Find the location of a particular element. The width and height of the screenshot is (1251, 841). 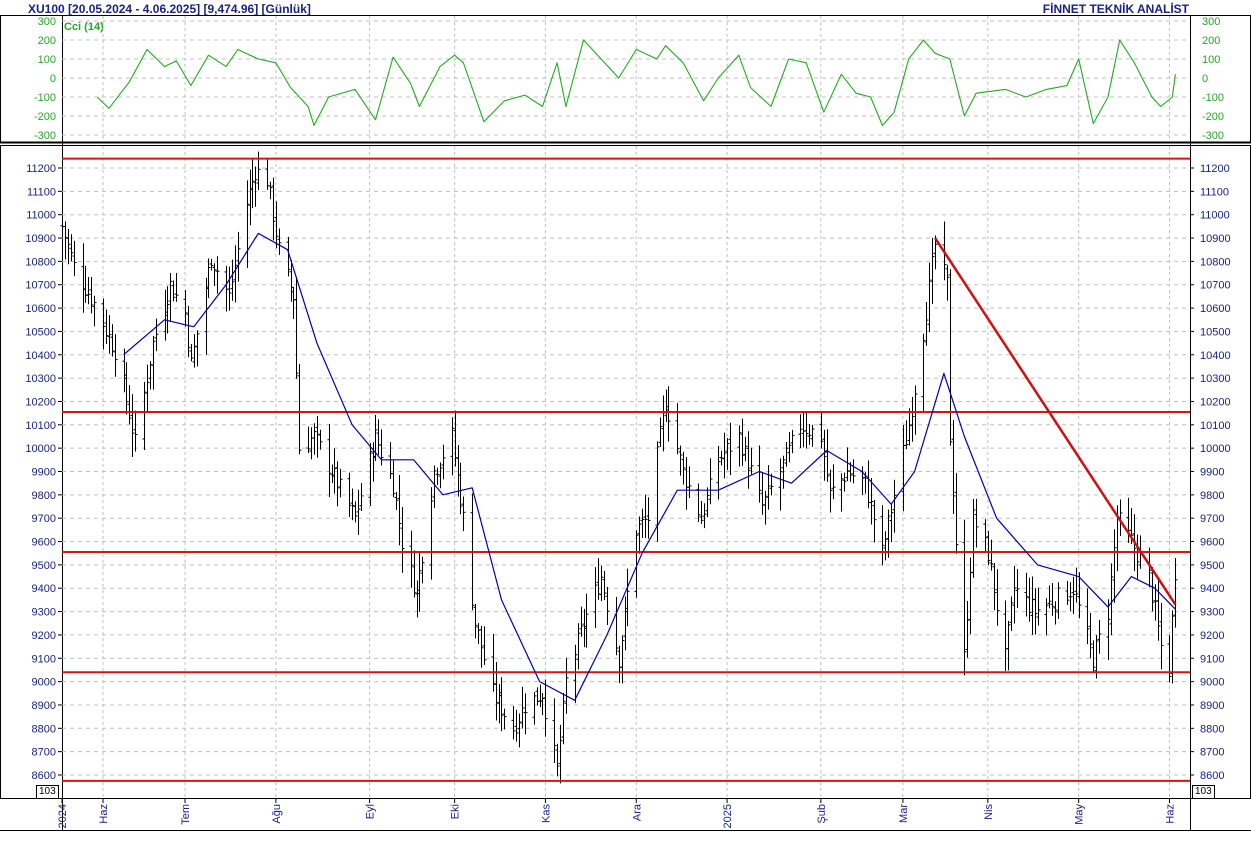

cci-indicator-label: Cci (14) is located at coordinates (84, 27).